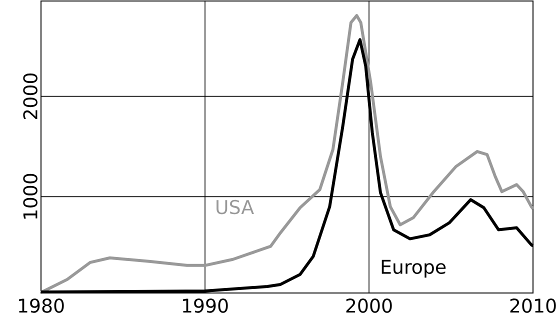  I want to click on series-label: Europe, so click(414, 269).